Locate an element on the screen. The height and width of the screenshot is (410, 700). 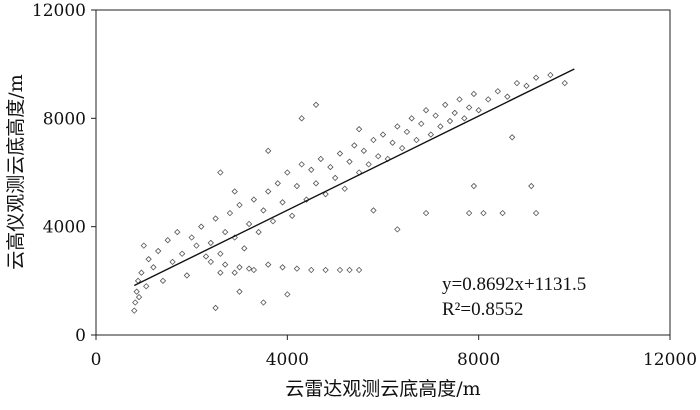
y-tick-label: 0 is located at coordinates (80, 336).